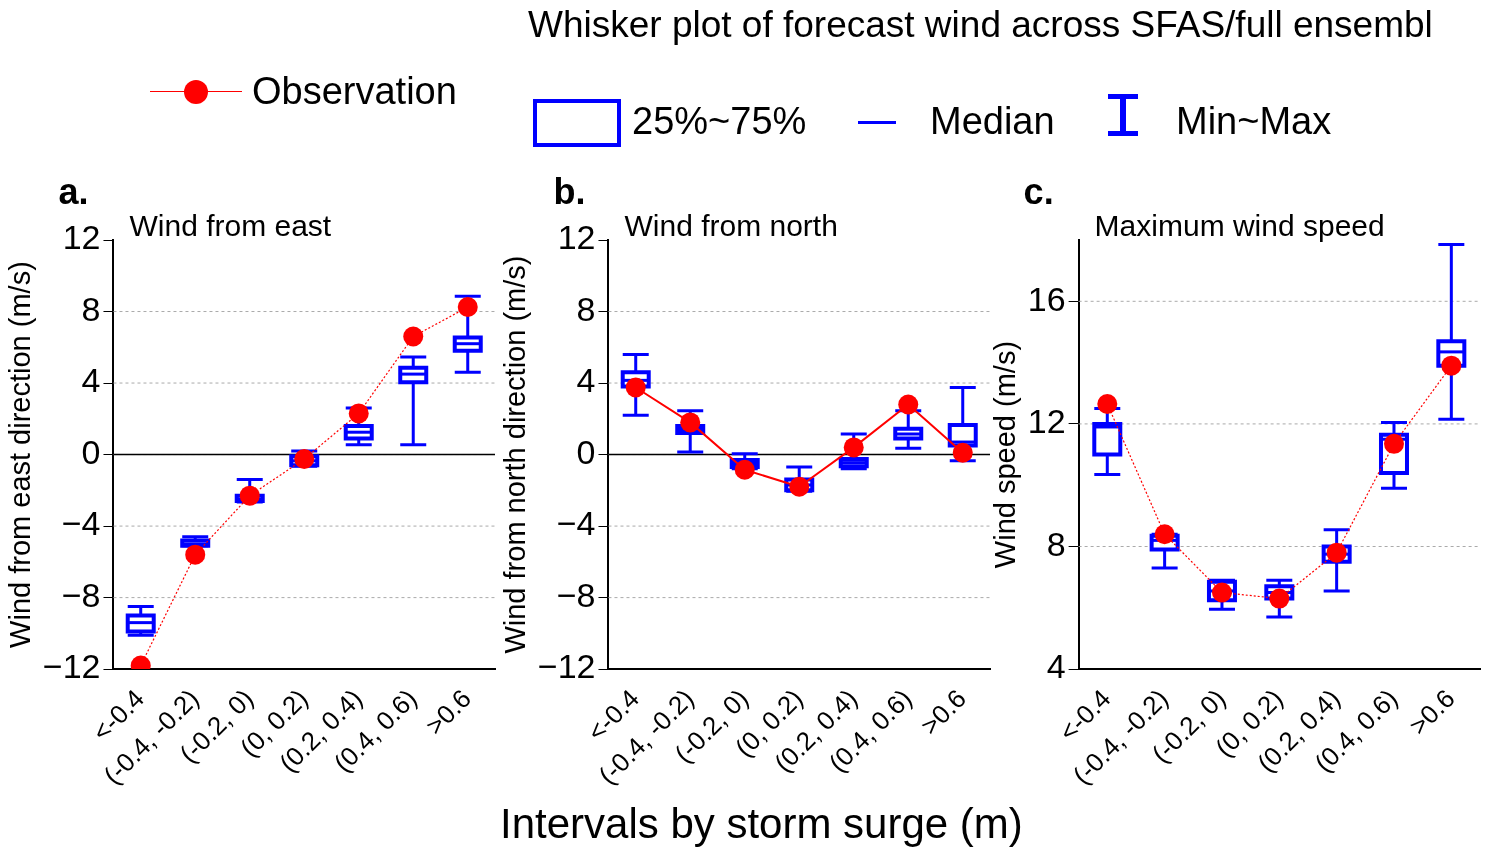  What do you see at coordinates (1005, 454) in the screenshot?
I see `y-axis-title: Wind speed (m/s)` at bounding box center [1005, 454].